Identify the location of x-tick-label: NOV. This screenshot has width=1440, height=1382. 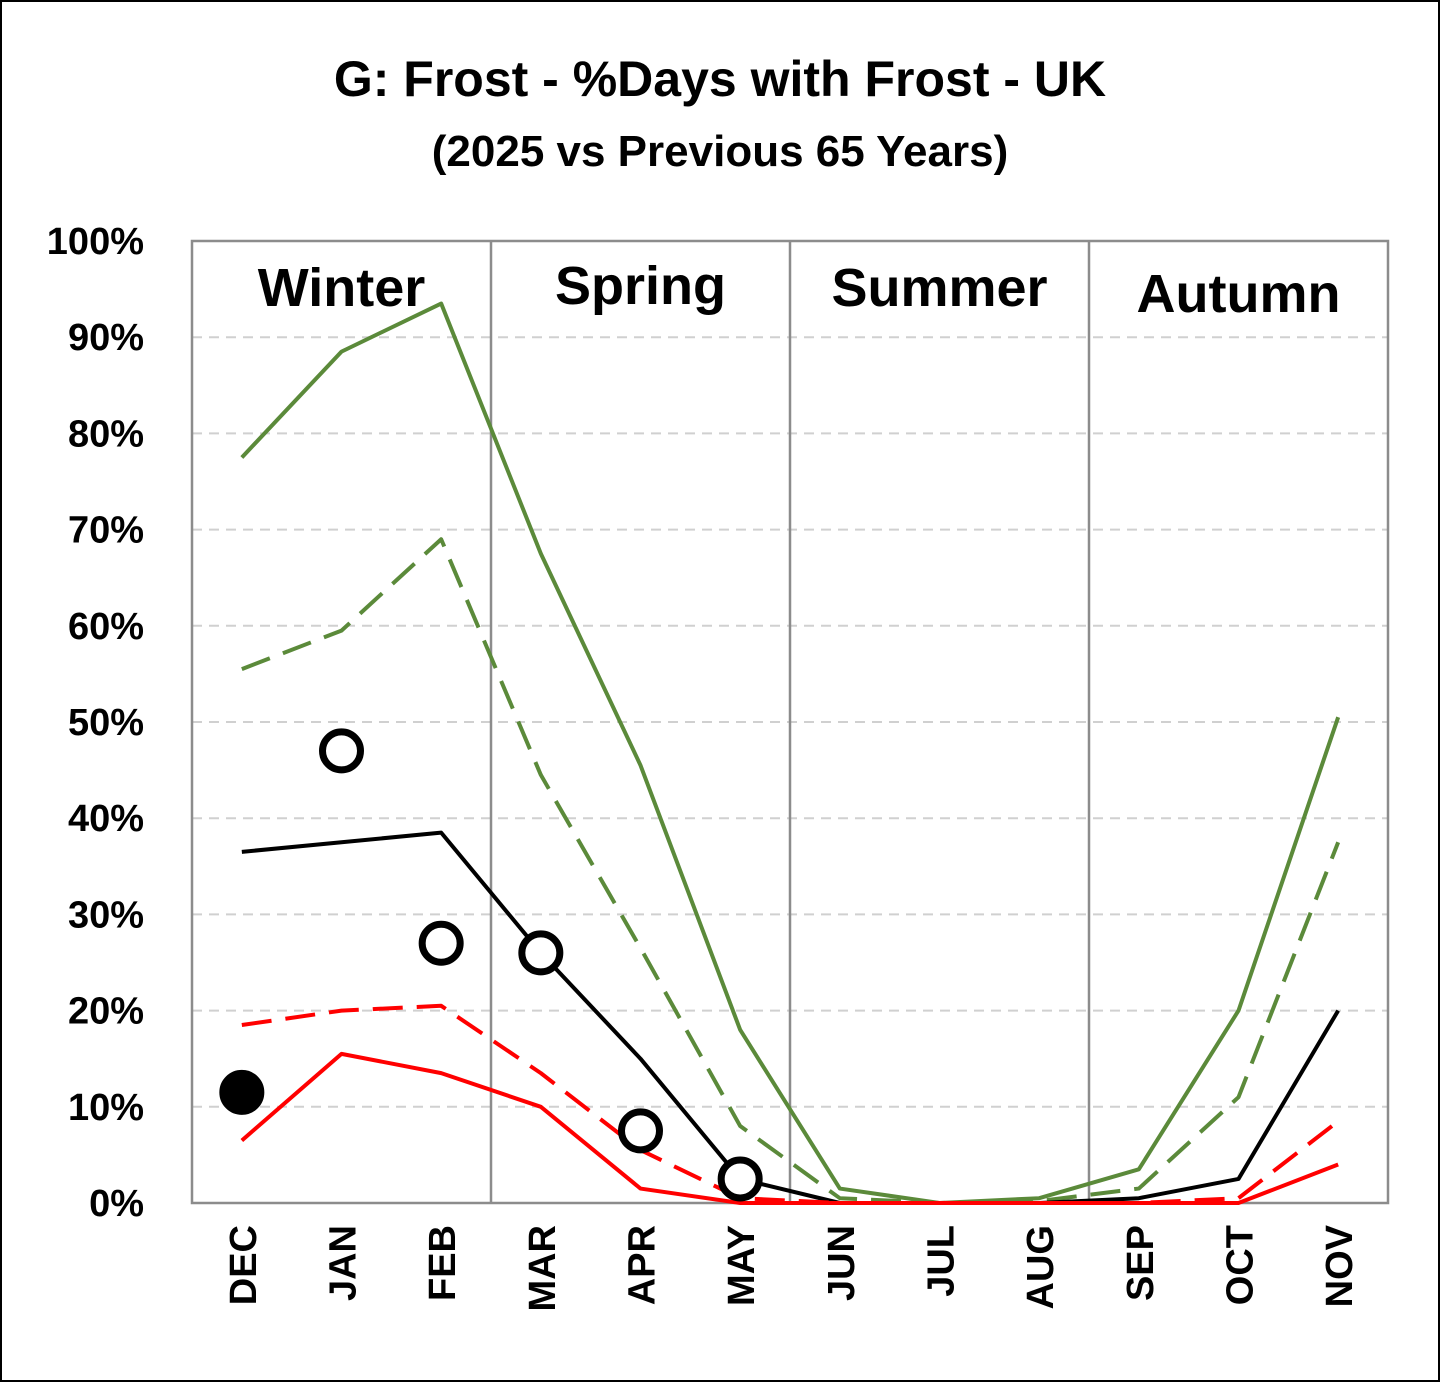
(1340, 1265).